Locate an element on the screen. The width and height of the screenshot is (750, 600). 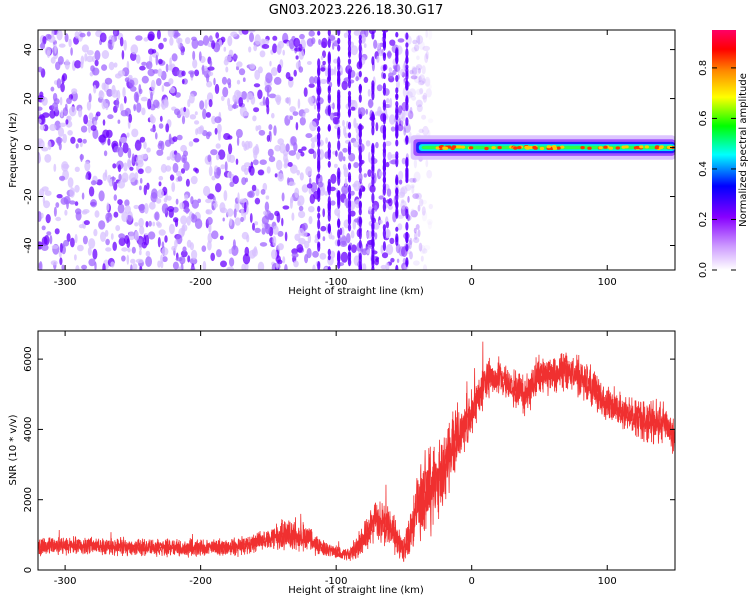
colorbar-ticks: 0.0 0.2 0.4 0.6 0.8 is located at coordinates (717, 169).